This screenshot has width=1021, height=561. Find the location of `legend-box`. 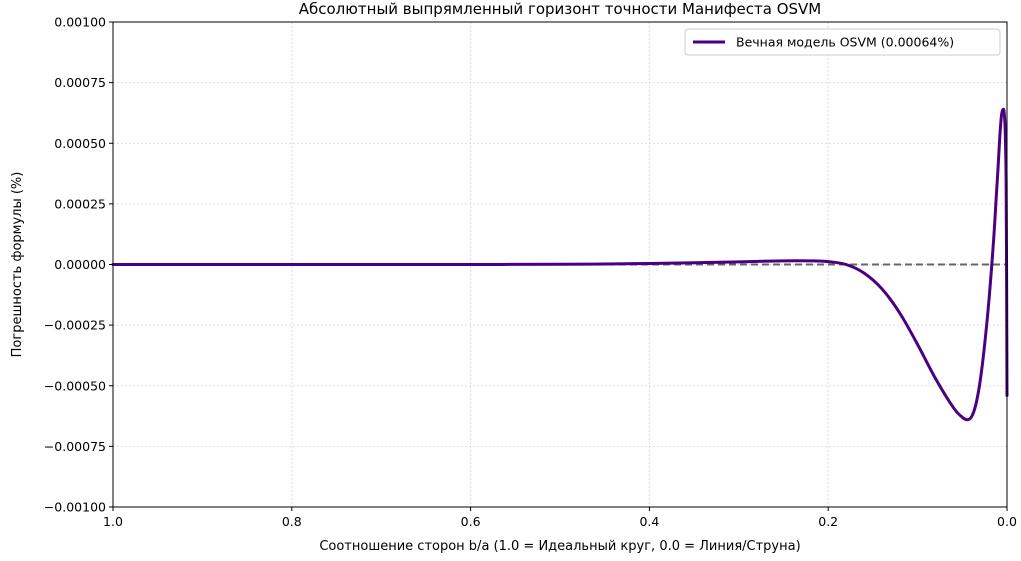

legend-box is located at coordinates (842, 42).